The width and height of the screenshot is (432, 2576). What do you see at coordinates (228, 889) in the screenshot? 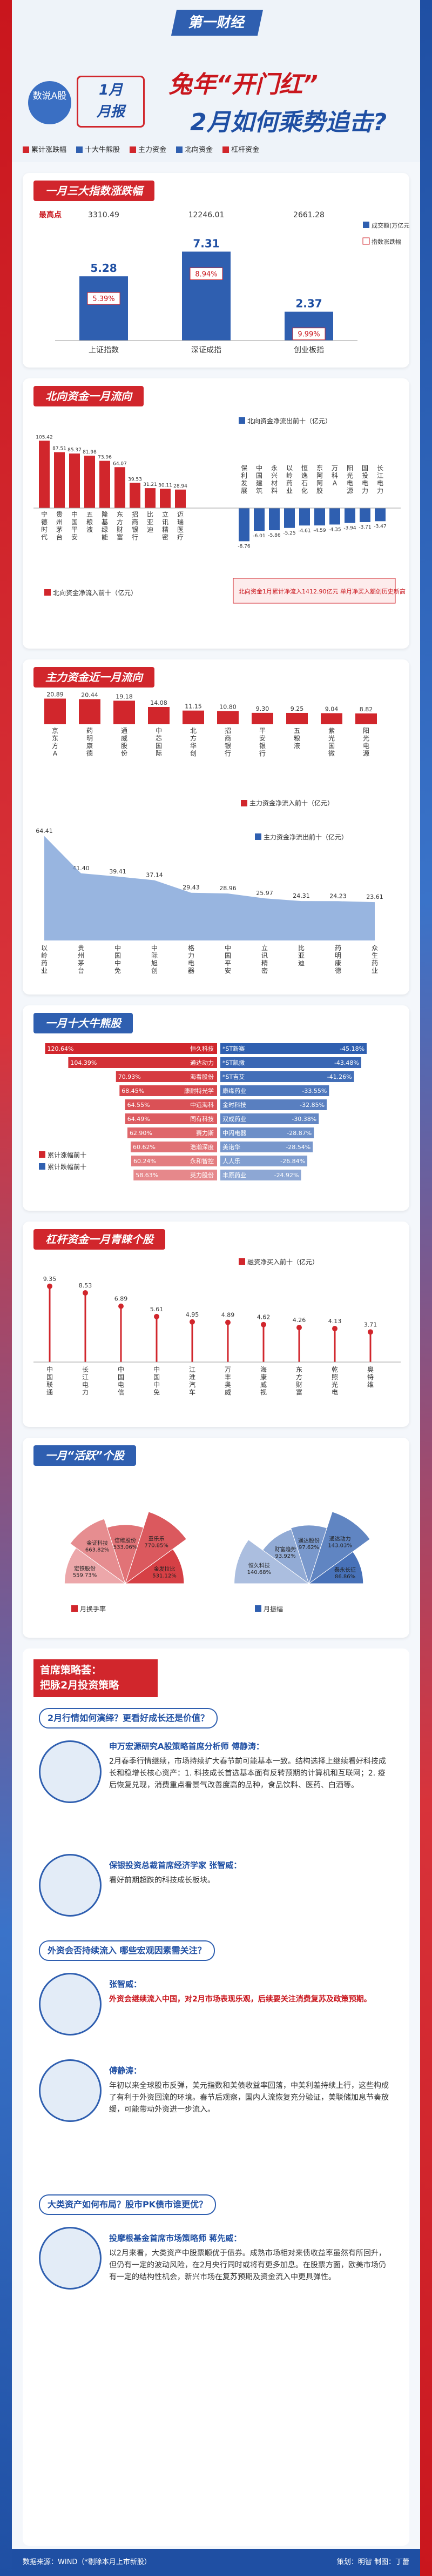
I see `outflow-value: 28.96` at bounding box center [228, 889].